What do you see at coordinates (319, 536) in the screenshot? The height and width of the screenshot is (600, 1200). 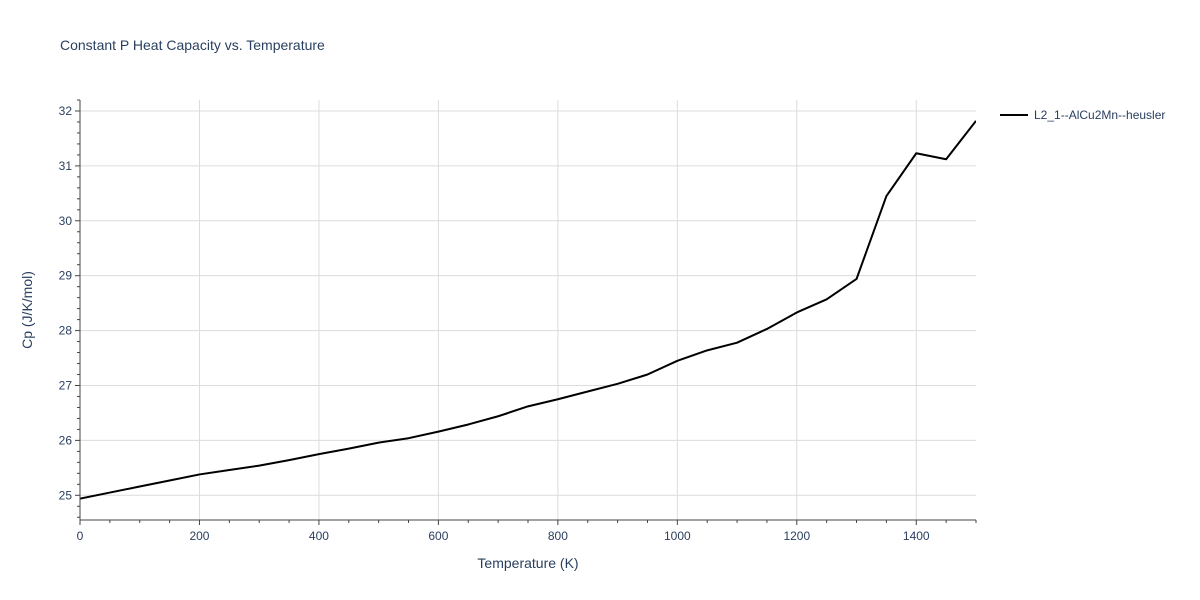 I see `x-tick-label: 400` at bounding box center [319, 536].